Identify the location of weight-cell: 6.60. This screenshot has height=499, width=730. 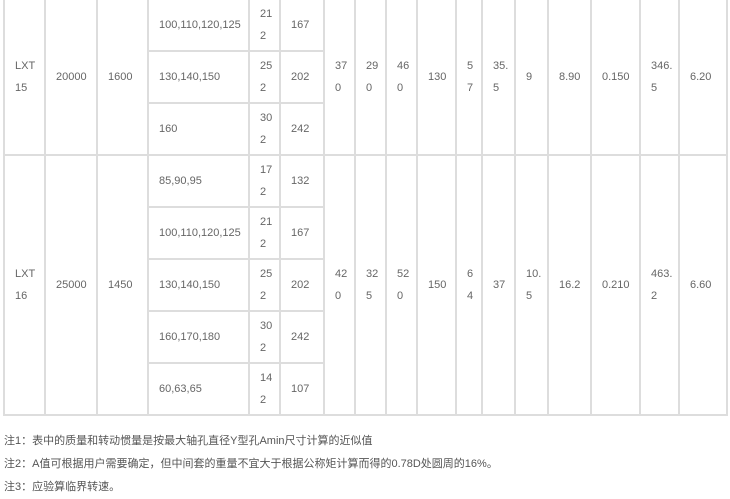
(703, 285).